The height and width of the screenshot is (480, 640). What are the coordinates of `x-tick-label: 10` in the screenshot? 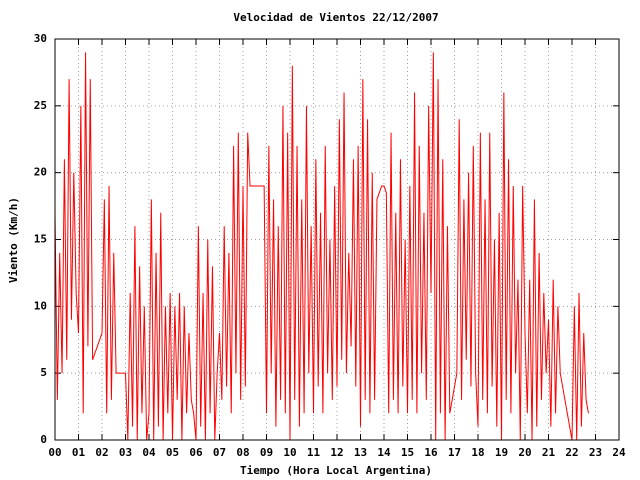 It's located at (289, 452).